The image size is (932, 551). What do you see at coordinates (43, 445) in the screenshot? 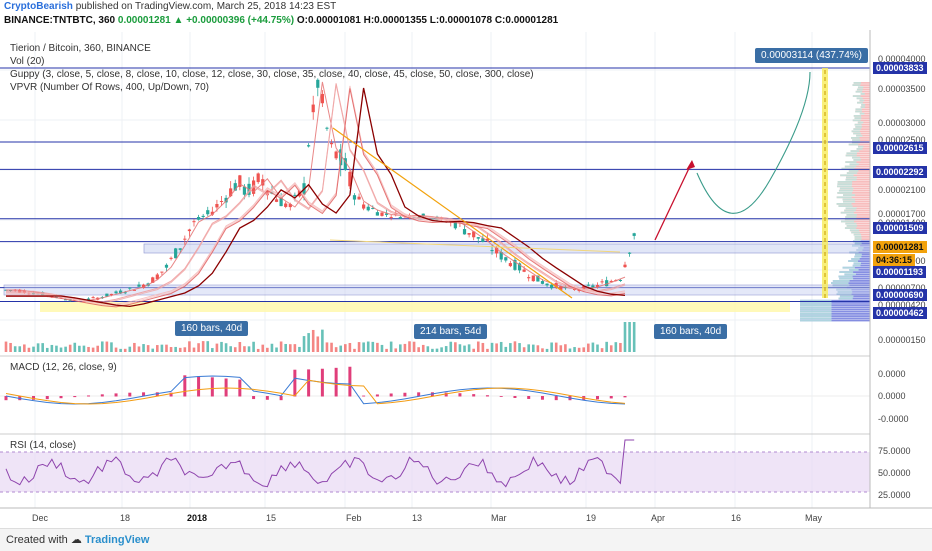
I see `rsi-label: RSI (14, close)` at bounding box center [43, 445].